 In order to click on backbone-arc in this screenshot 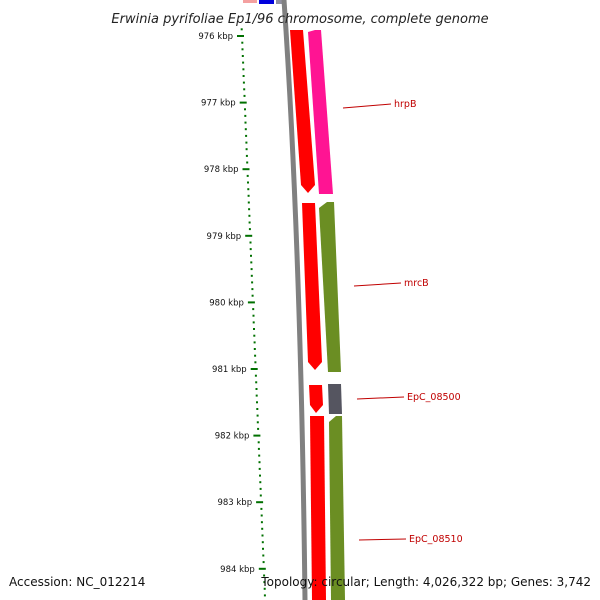, I will do `click(294, 300)`.